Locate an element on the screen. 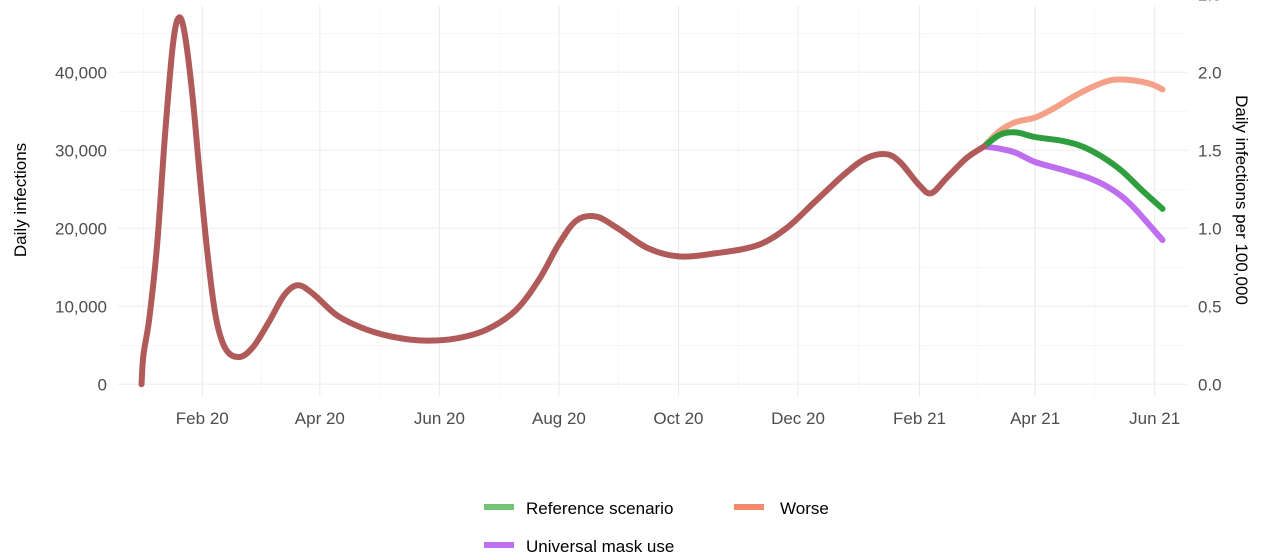  x-tick-label: Feb 21 is located at coordinates (919, 418).